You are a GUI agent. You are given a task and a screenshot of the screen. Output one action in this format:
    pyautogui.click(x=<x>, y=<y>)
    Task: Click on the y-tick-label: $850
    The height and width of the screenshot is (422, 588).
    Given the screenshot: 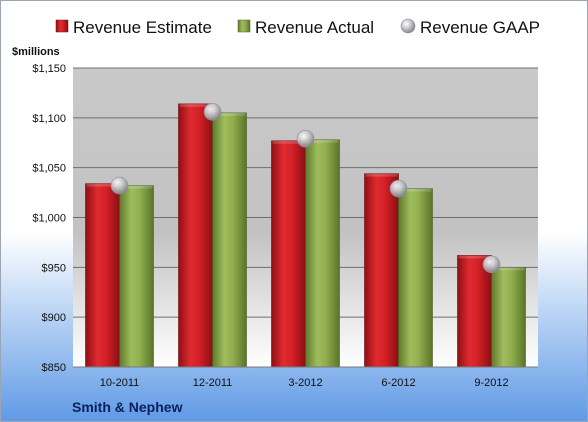 What is the action you would take?
    pyautogui.click(x=54, y=368)
    